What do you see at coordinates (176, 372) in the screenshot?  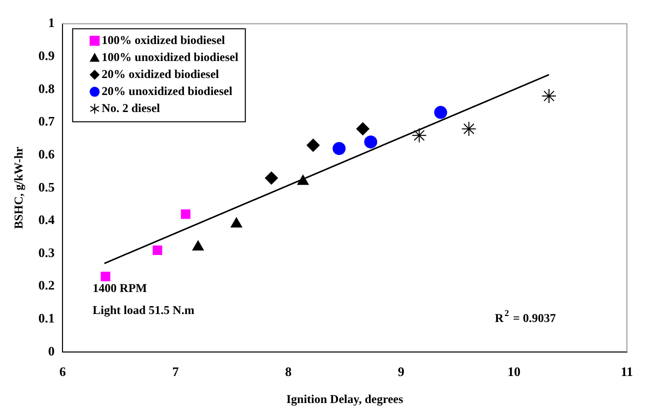 I see `x-tick-label: 7` at bounding box center [176, 372].